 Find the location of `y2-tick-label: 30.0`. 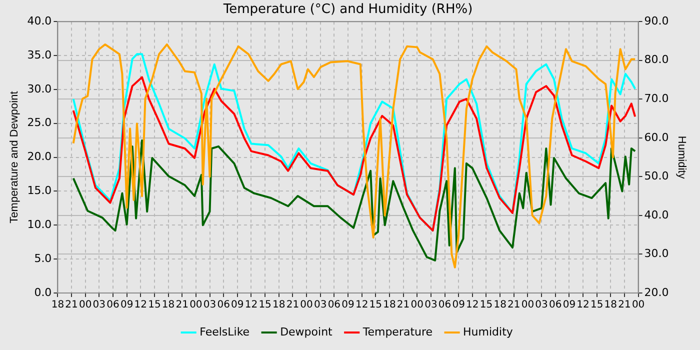

y2-tick-label: 30.0 is located at coordinates (656, 253).